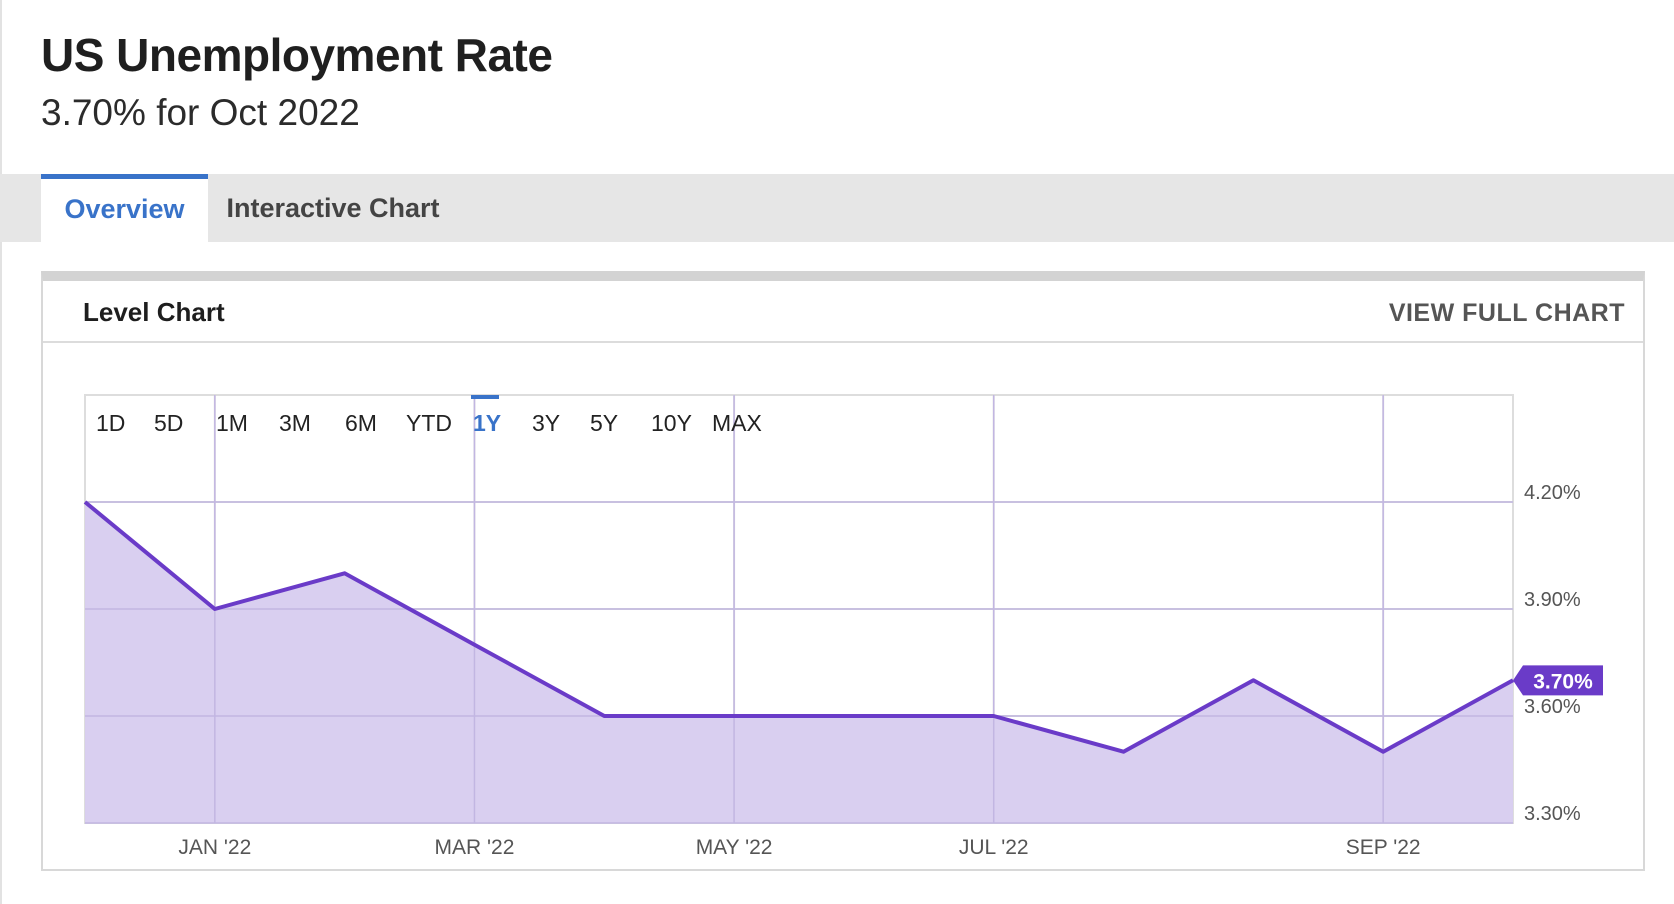 The width and height of the screenshot is (1674, 904). I want to click on y-tick-label: 3.30%, so click(1552, 814).